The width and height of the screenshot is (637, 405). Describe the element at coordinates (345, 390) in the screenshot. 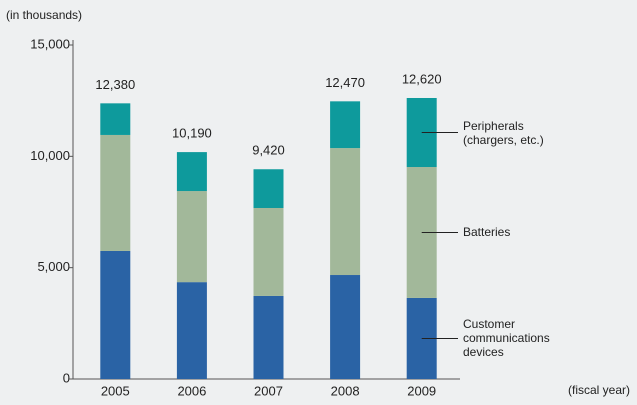

I see `x-tick-label: 2008` at that location.